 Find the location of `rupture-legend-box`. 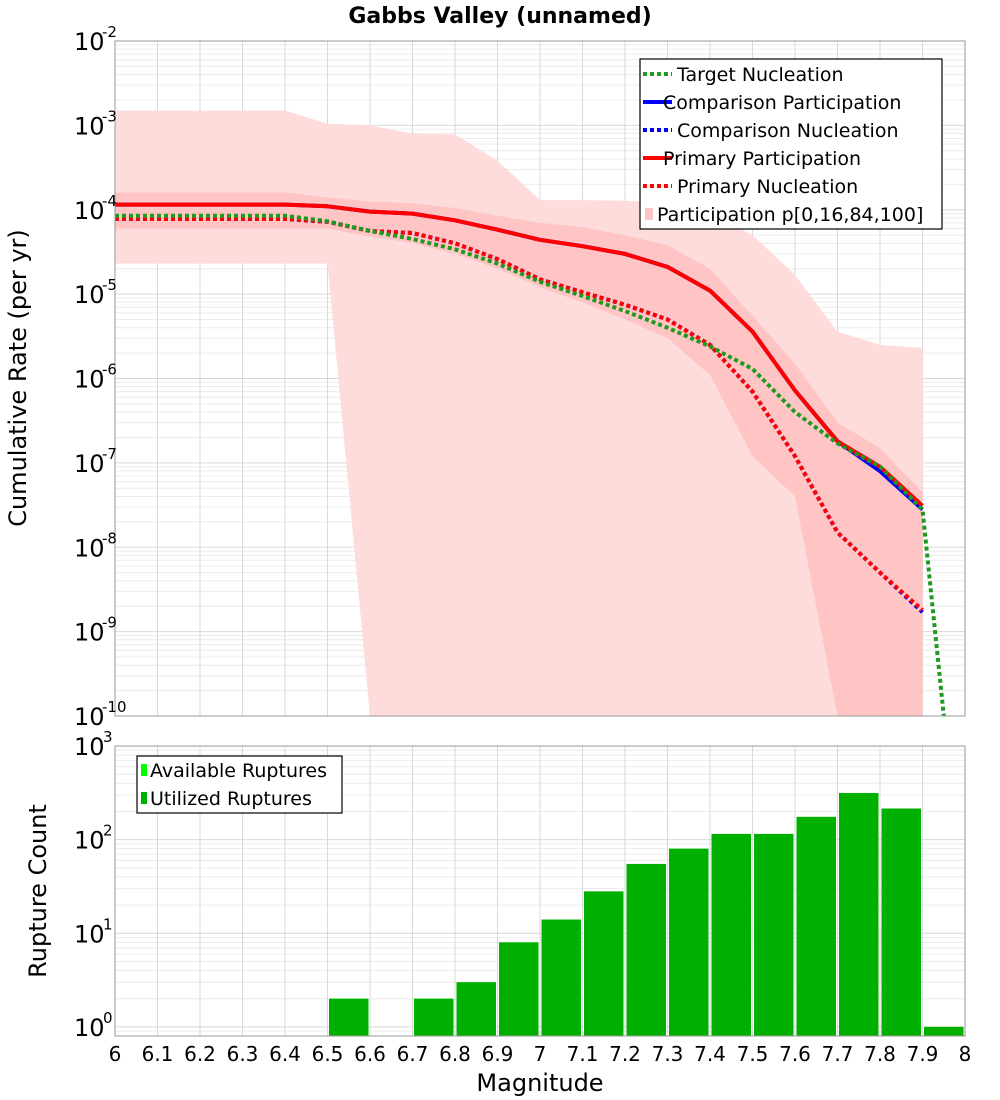

rupture-legend-box is located at coordinates (239, 784).